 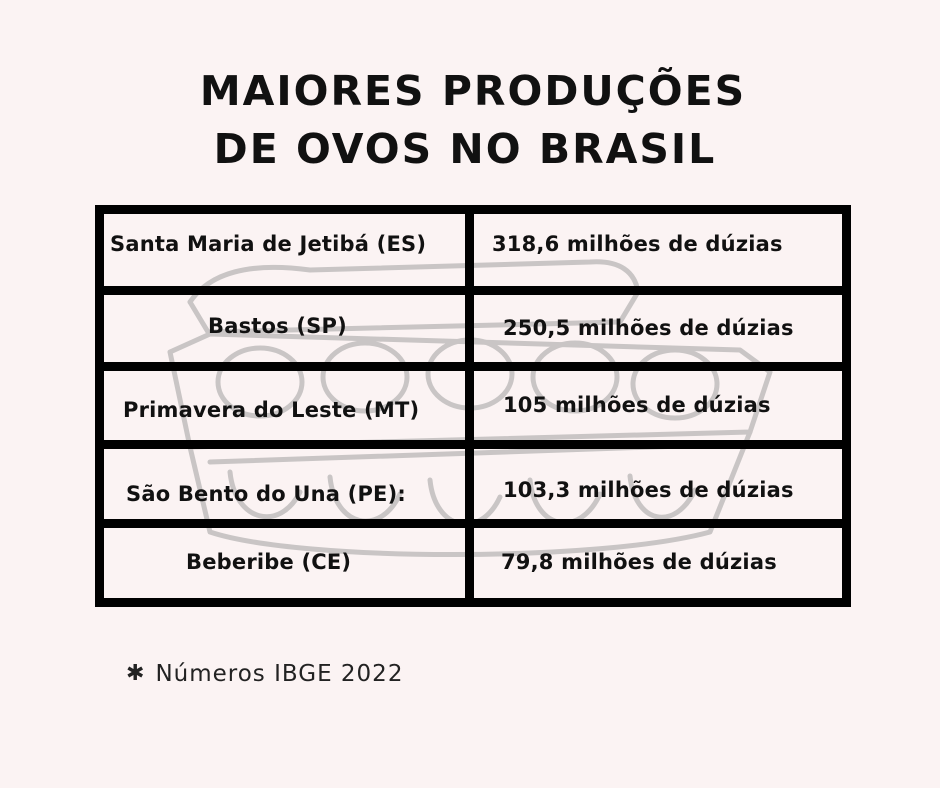 What do you see at coordinates (846, 406) in the screenshot?
I see `table-border-right` at bounding box center [846, 406].